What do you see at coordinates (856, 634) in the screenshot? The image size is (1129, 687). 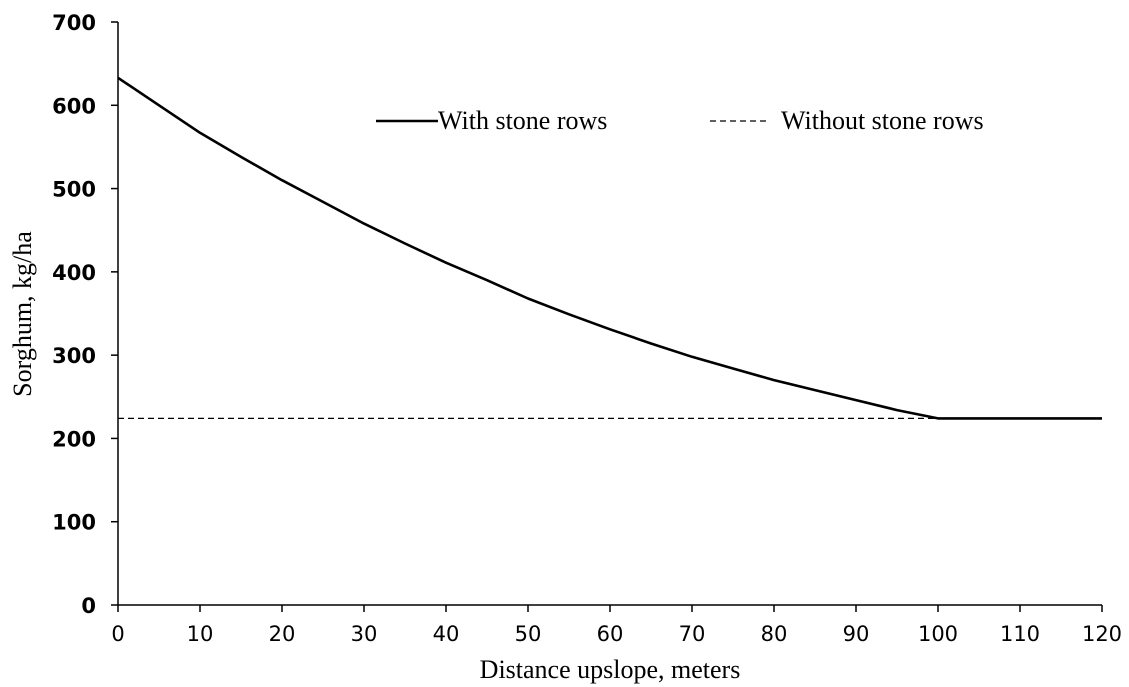 I see `x-tick-label: 90` at bounding box center [856, 634].